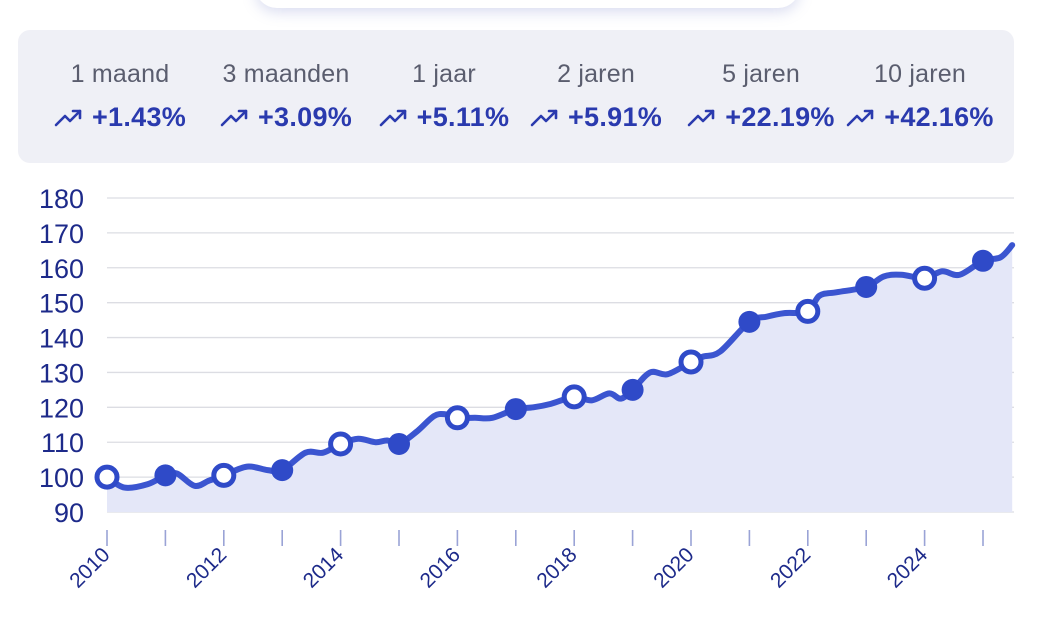 The height and width of the screenshot is (630, 1056). Describe the element at coordinates (527, 4) in the screenshot. I see `top-panel-edge` at that location.